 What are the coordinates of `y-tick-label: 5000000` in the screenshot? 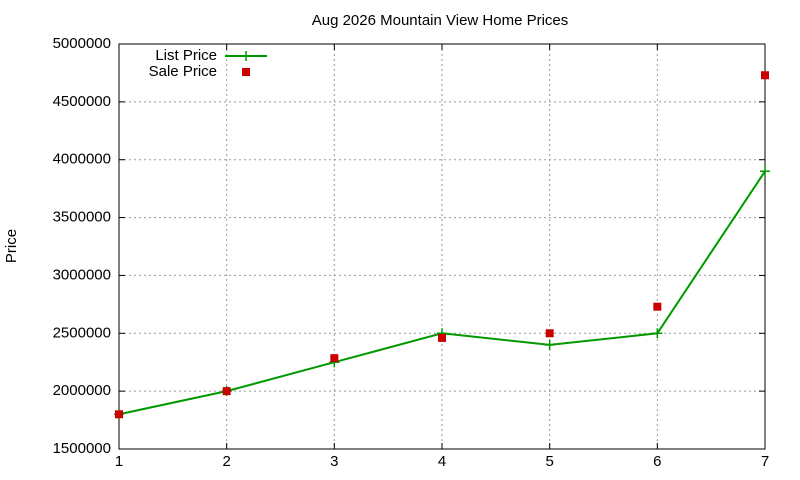 It's located at (82, 43).